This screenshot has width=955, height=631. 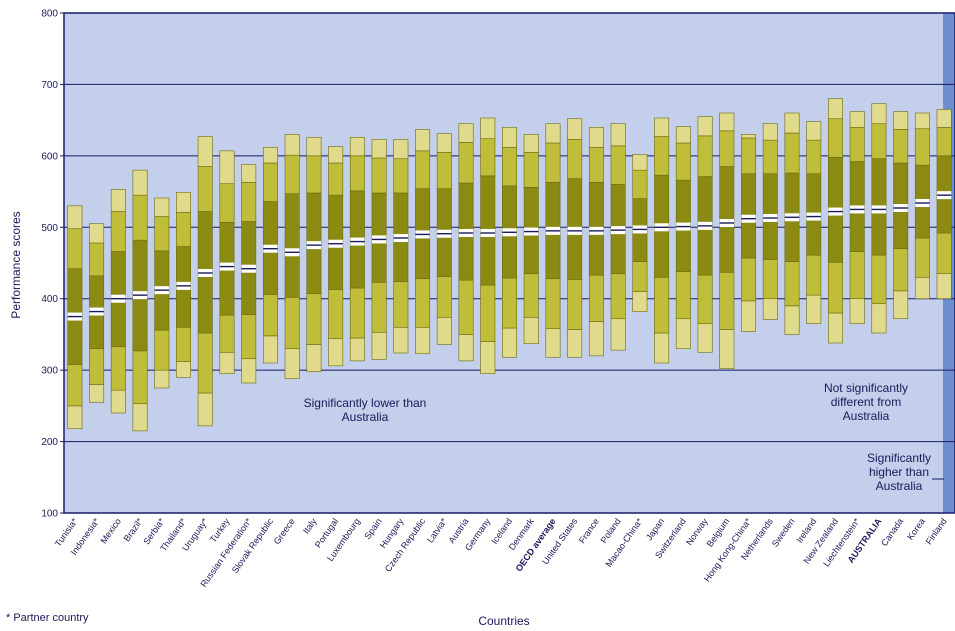 I want to click on region-label-similar: Australia, so click(x=866, y=416).